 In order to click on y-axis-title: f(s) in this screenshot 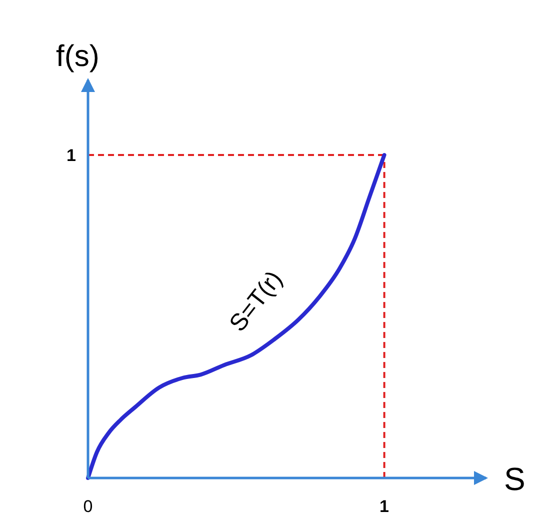, I will do `click(78, 56)`.